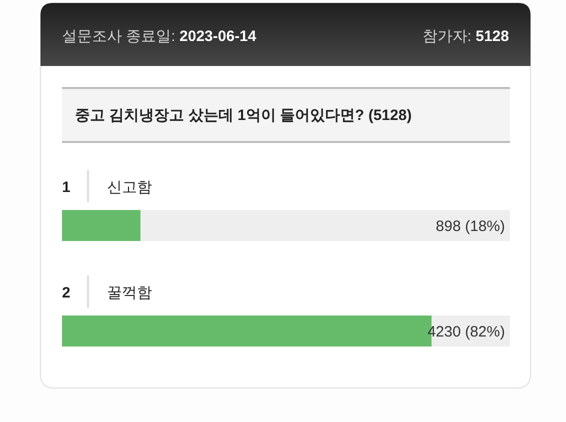 The width and height of the screenshot is (566, 422). What do you see at coordinates (465, 36) in the screenshot?
I see `annotation: 참가자: 5128` at bounding box center [465, 36].